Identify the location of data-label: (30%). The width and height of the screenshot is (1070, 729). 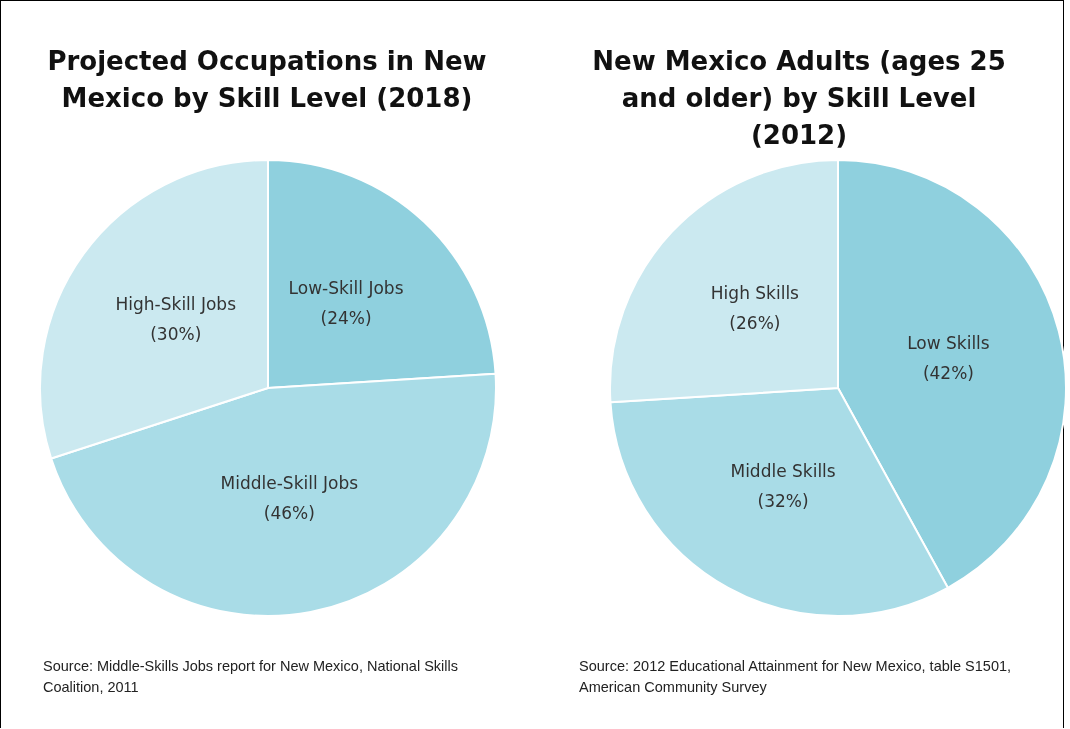
(176, 334).